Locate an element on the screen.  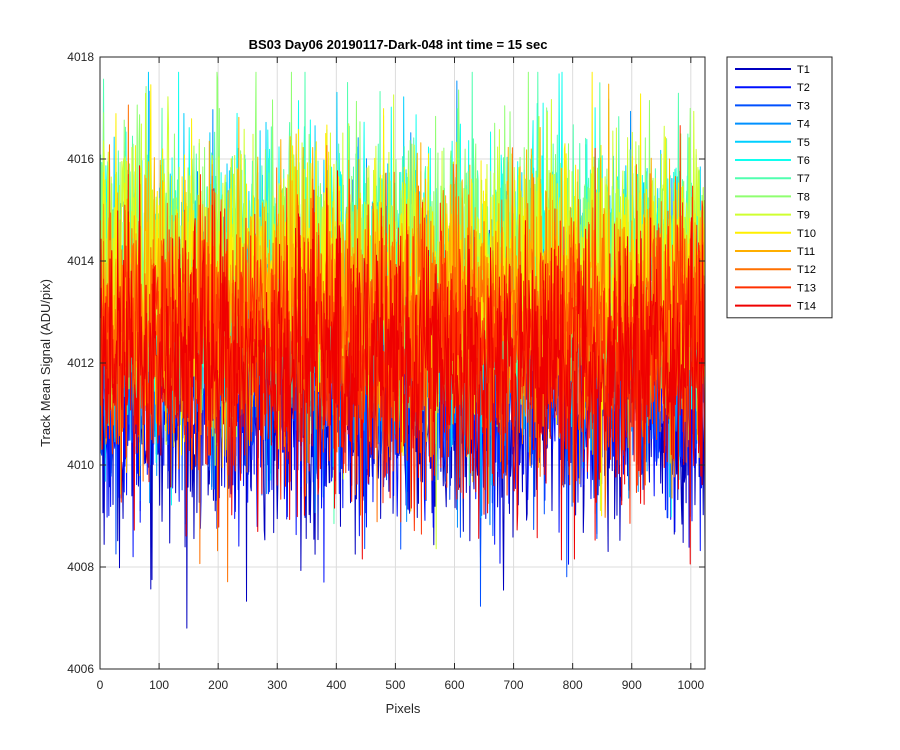
legend-label-t8: T8 is located at coordinates (803, 197).